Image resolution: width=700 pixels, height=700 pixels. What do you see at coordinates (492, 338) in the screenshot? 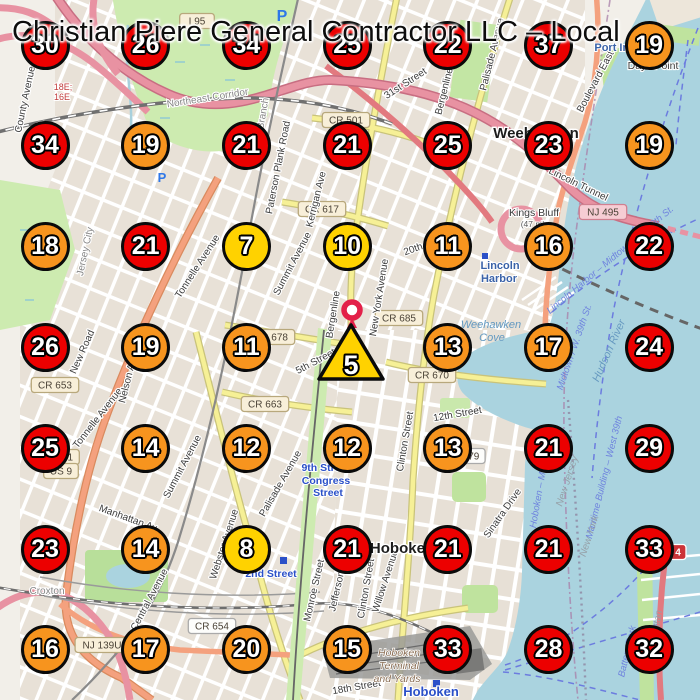
I see `map-label: Cove` at bounding box center [492, 338].